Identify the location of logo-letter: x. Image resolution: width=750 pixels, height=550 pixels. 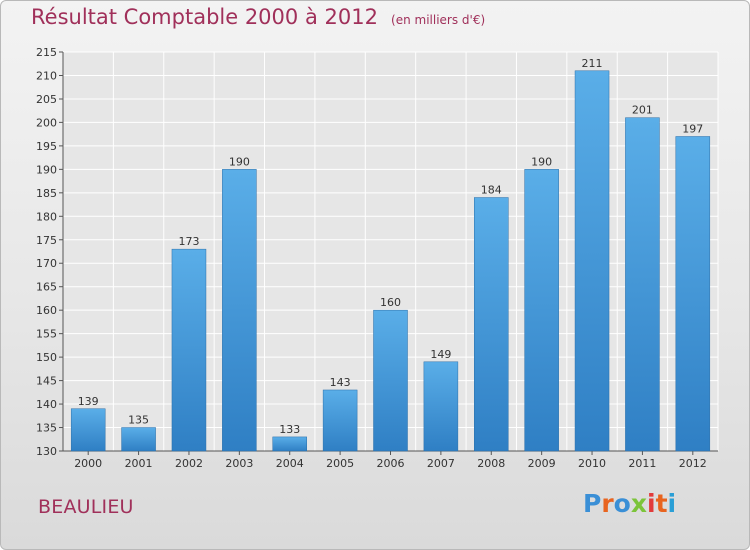
(638, 503).